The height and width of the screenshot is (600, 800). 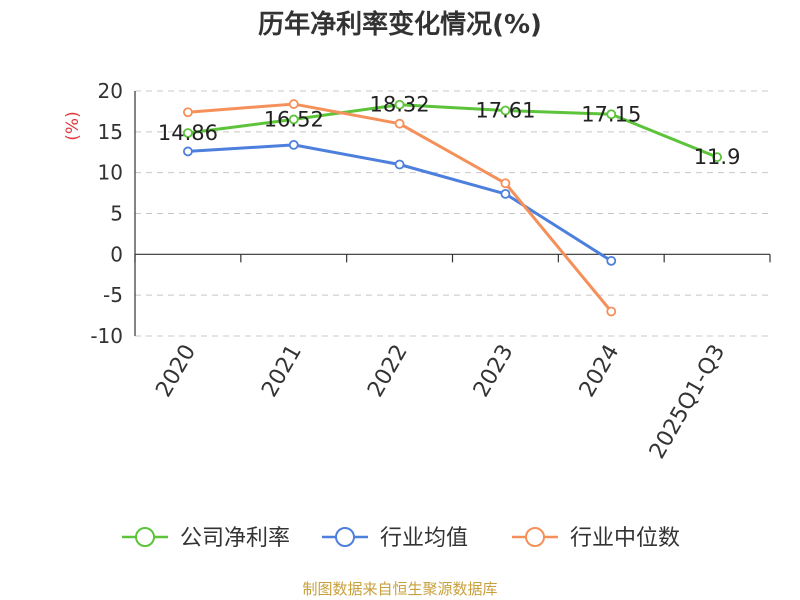 I want to click on legend-label: 行业中位数, so click(x=625, y=538).